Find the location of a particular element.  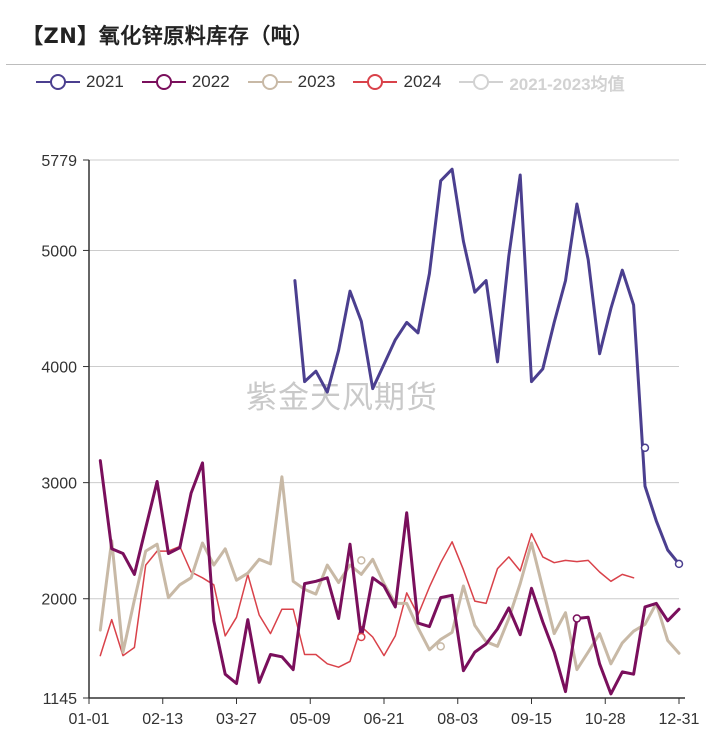

legend-item: 2024 is located at coordinates (397, 82).